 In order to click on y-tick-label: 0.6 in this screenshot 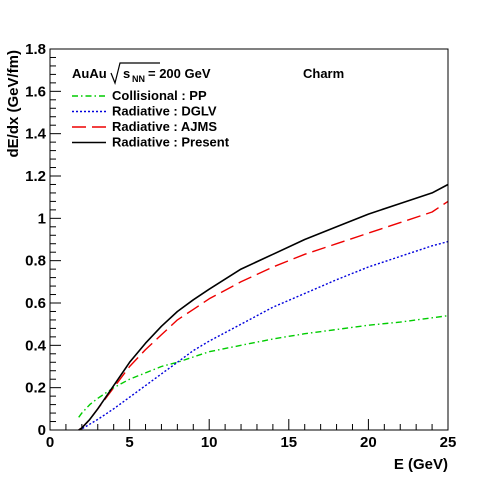, I will do `click(35, 303)`.